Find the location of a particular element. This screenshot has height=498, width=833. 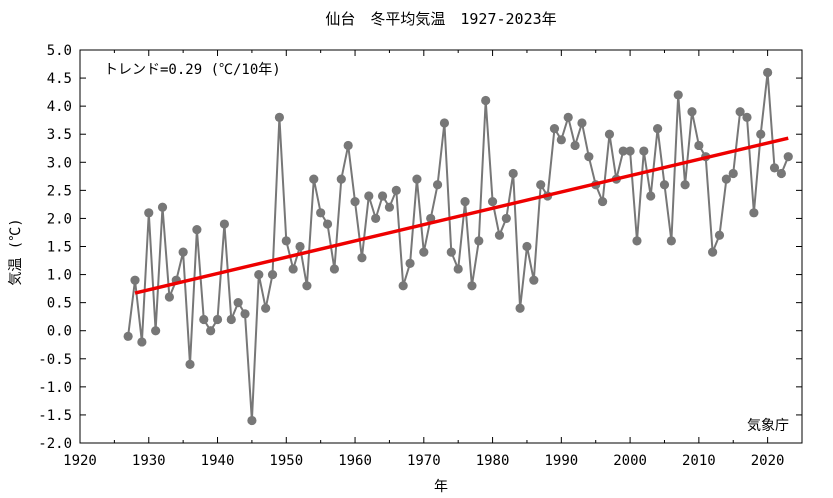

x-tick-label: 1990 is located at coordinates (561, 461).